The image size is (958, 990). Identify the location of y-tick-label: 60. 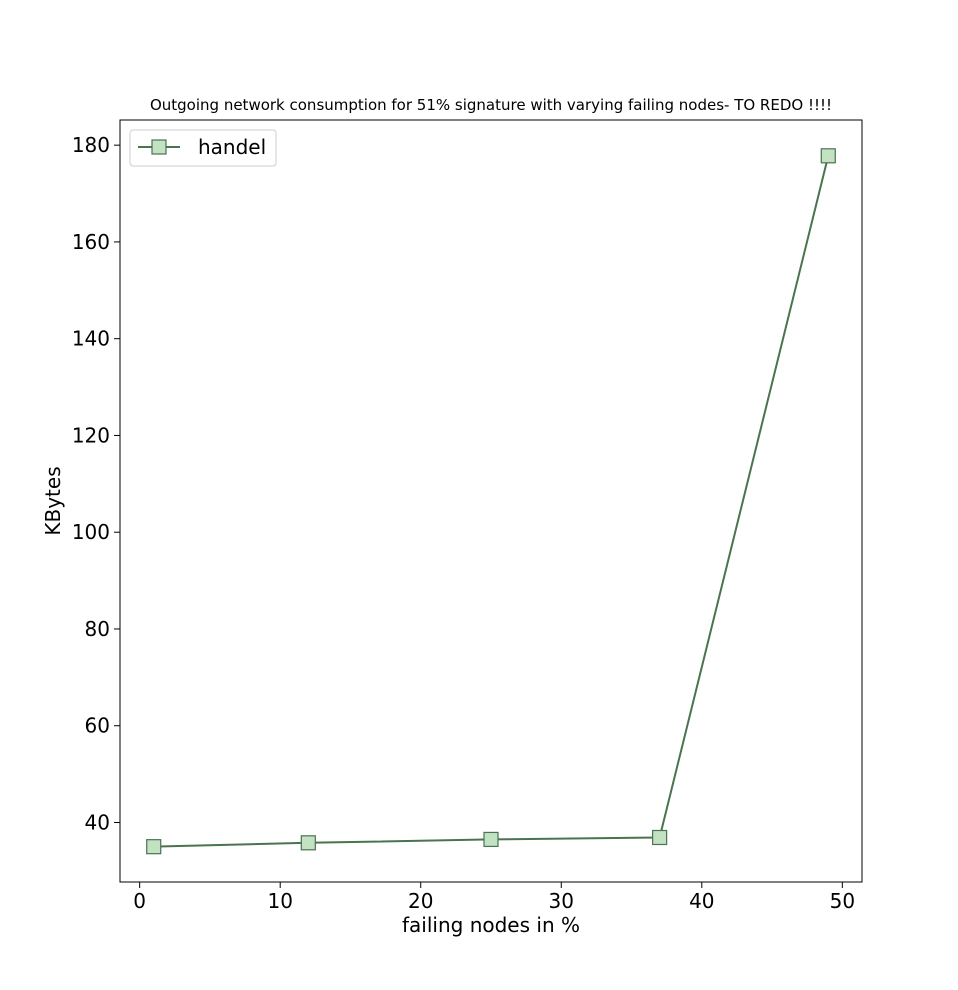
(97, 726).